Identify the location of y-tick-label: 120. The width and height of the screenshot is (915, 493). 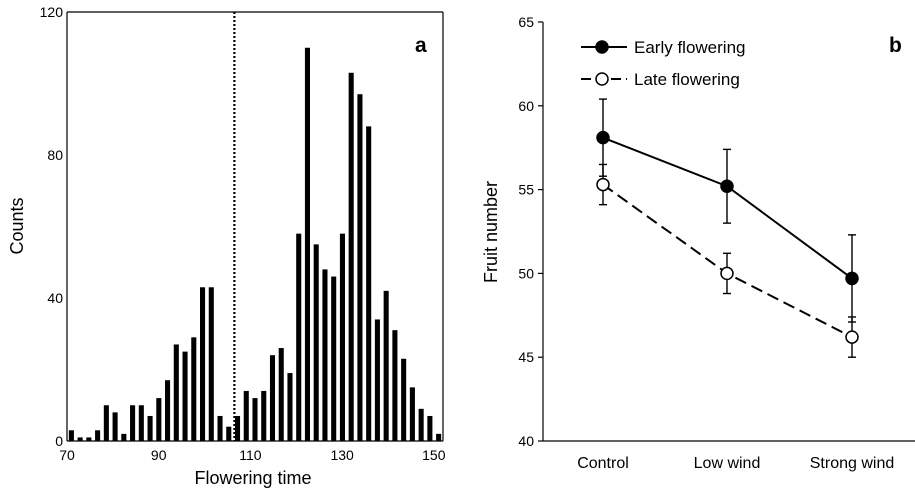
(52, 12).